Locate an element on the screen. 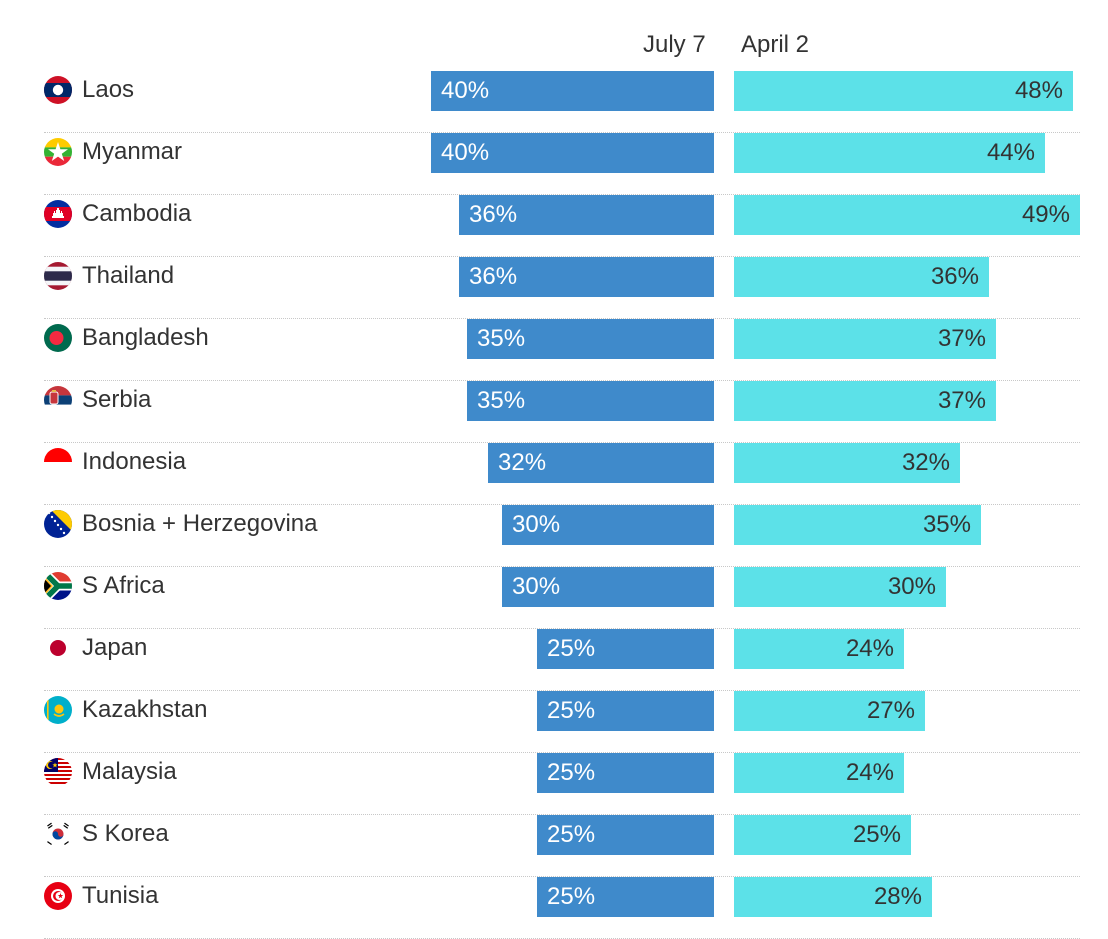 Image resolution: width=1108 pixels, height=939 pixels. value-label-april-2: 30% is located at coordinates (911, 586).